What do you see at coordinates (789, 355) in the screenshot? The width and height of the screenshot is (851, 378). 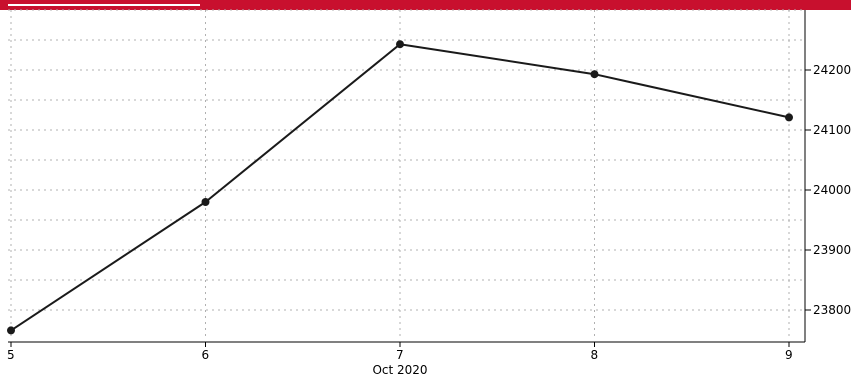 I see `x-tick-label: 9` at bounding box center [789, 355].